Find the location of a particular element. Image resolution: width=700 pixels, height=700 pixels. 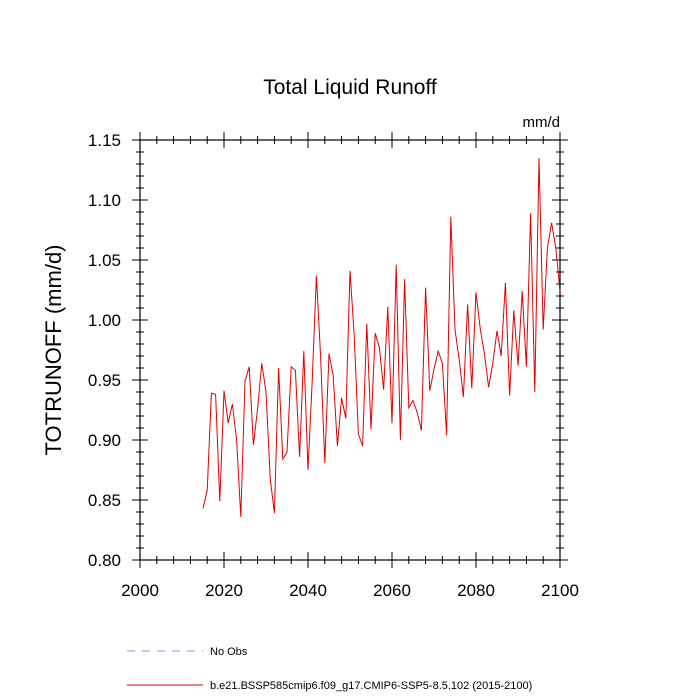

y-tick-label: 0.95 is located at coordinates (104, 380).